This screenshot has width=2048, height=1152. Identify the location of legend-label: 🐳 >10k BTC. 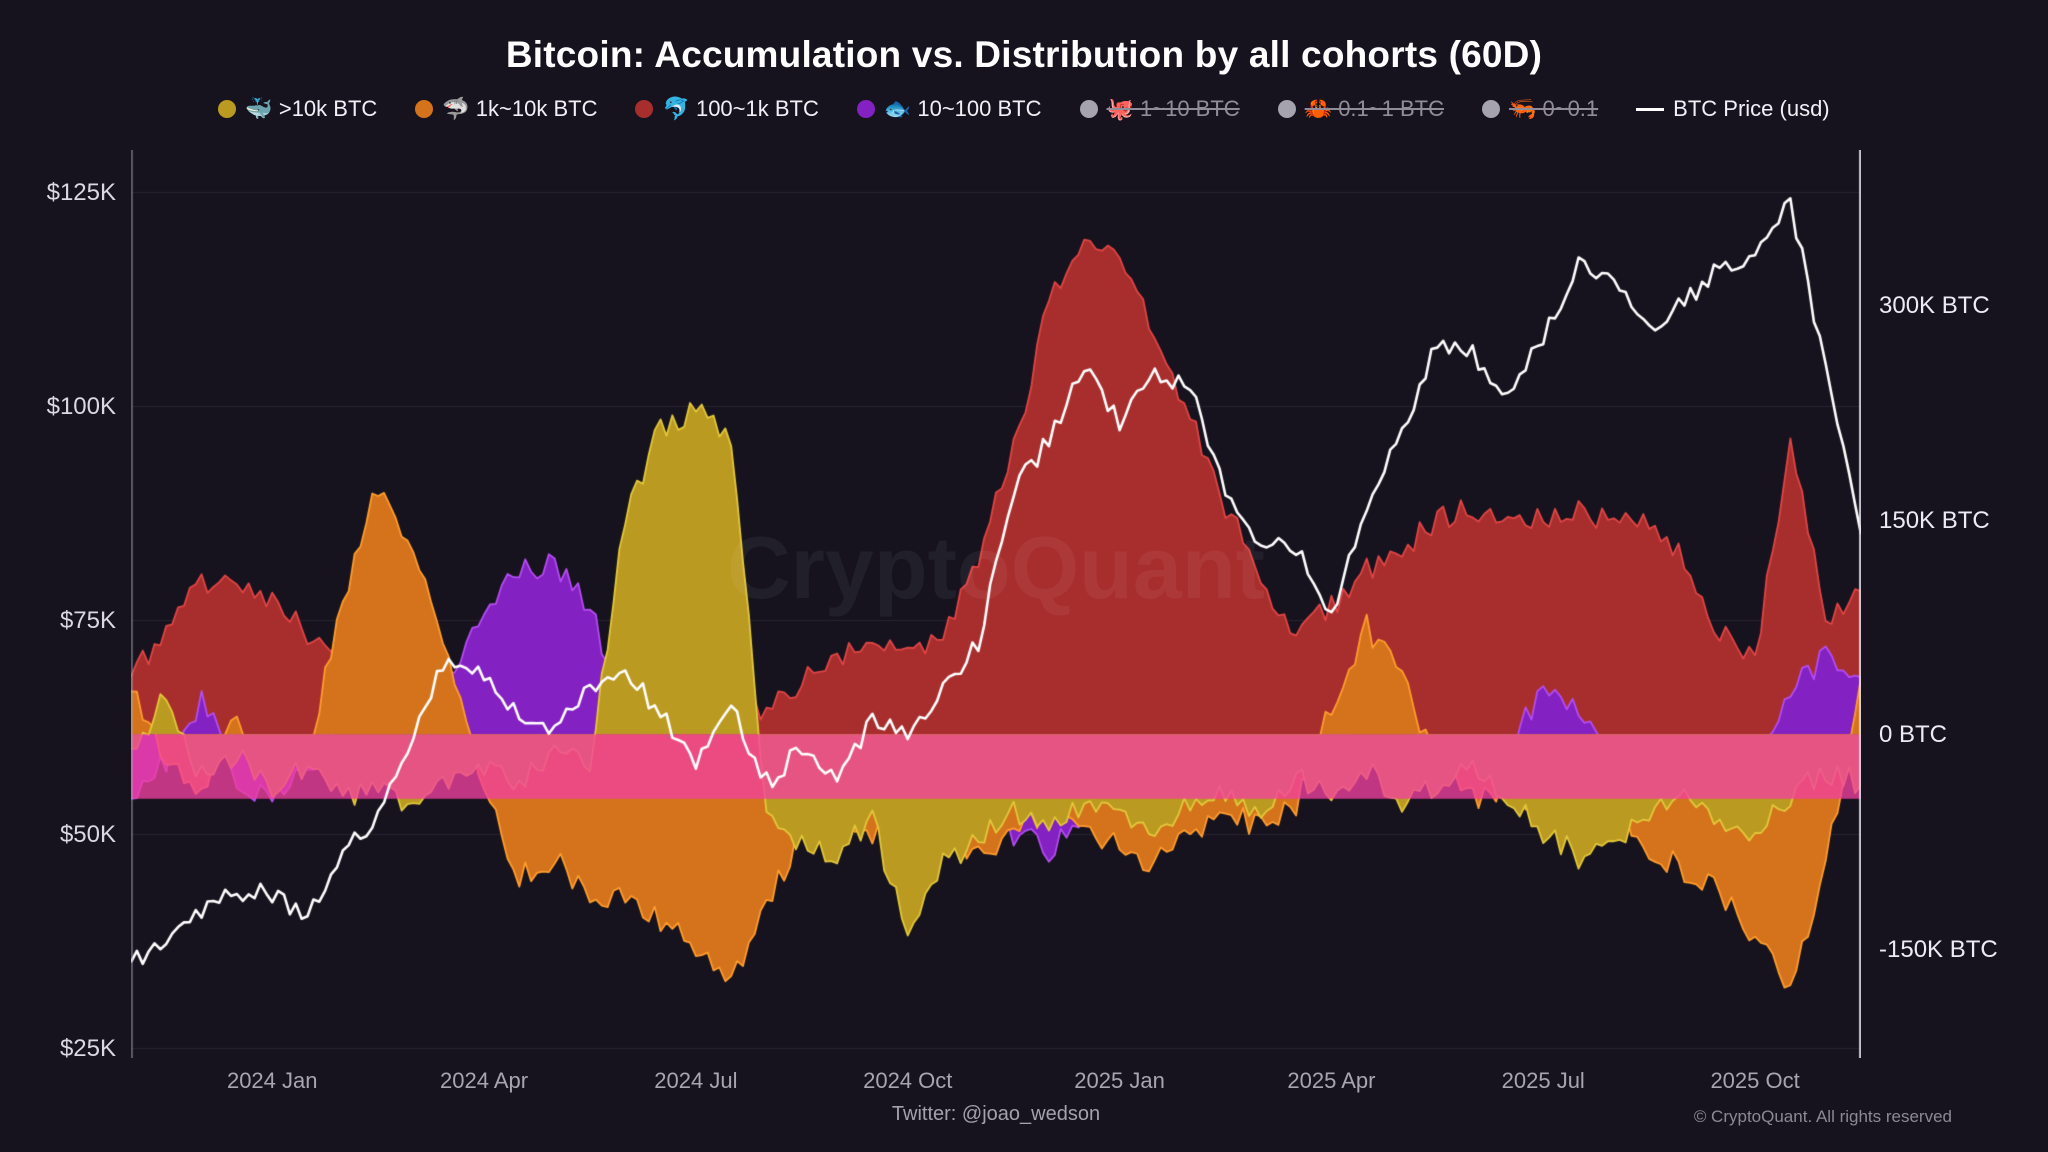
(311, 108).